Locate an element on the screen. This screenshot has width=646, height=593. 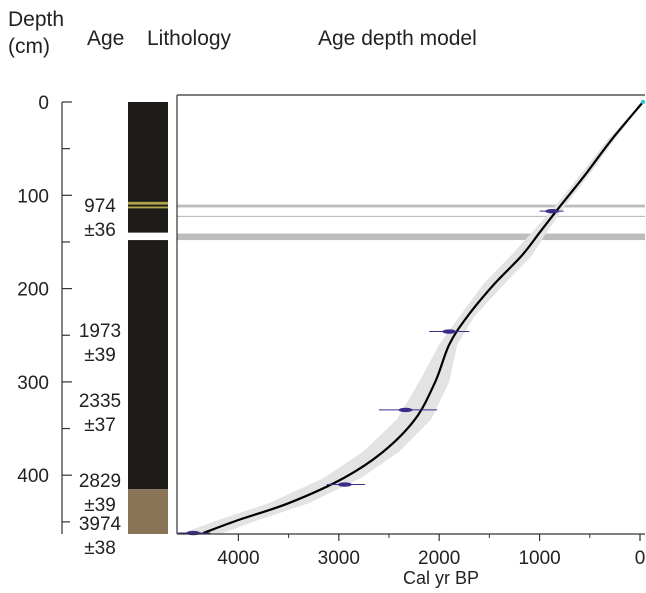
x-tick-label: 2000 is located at coordinates (439, 558).